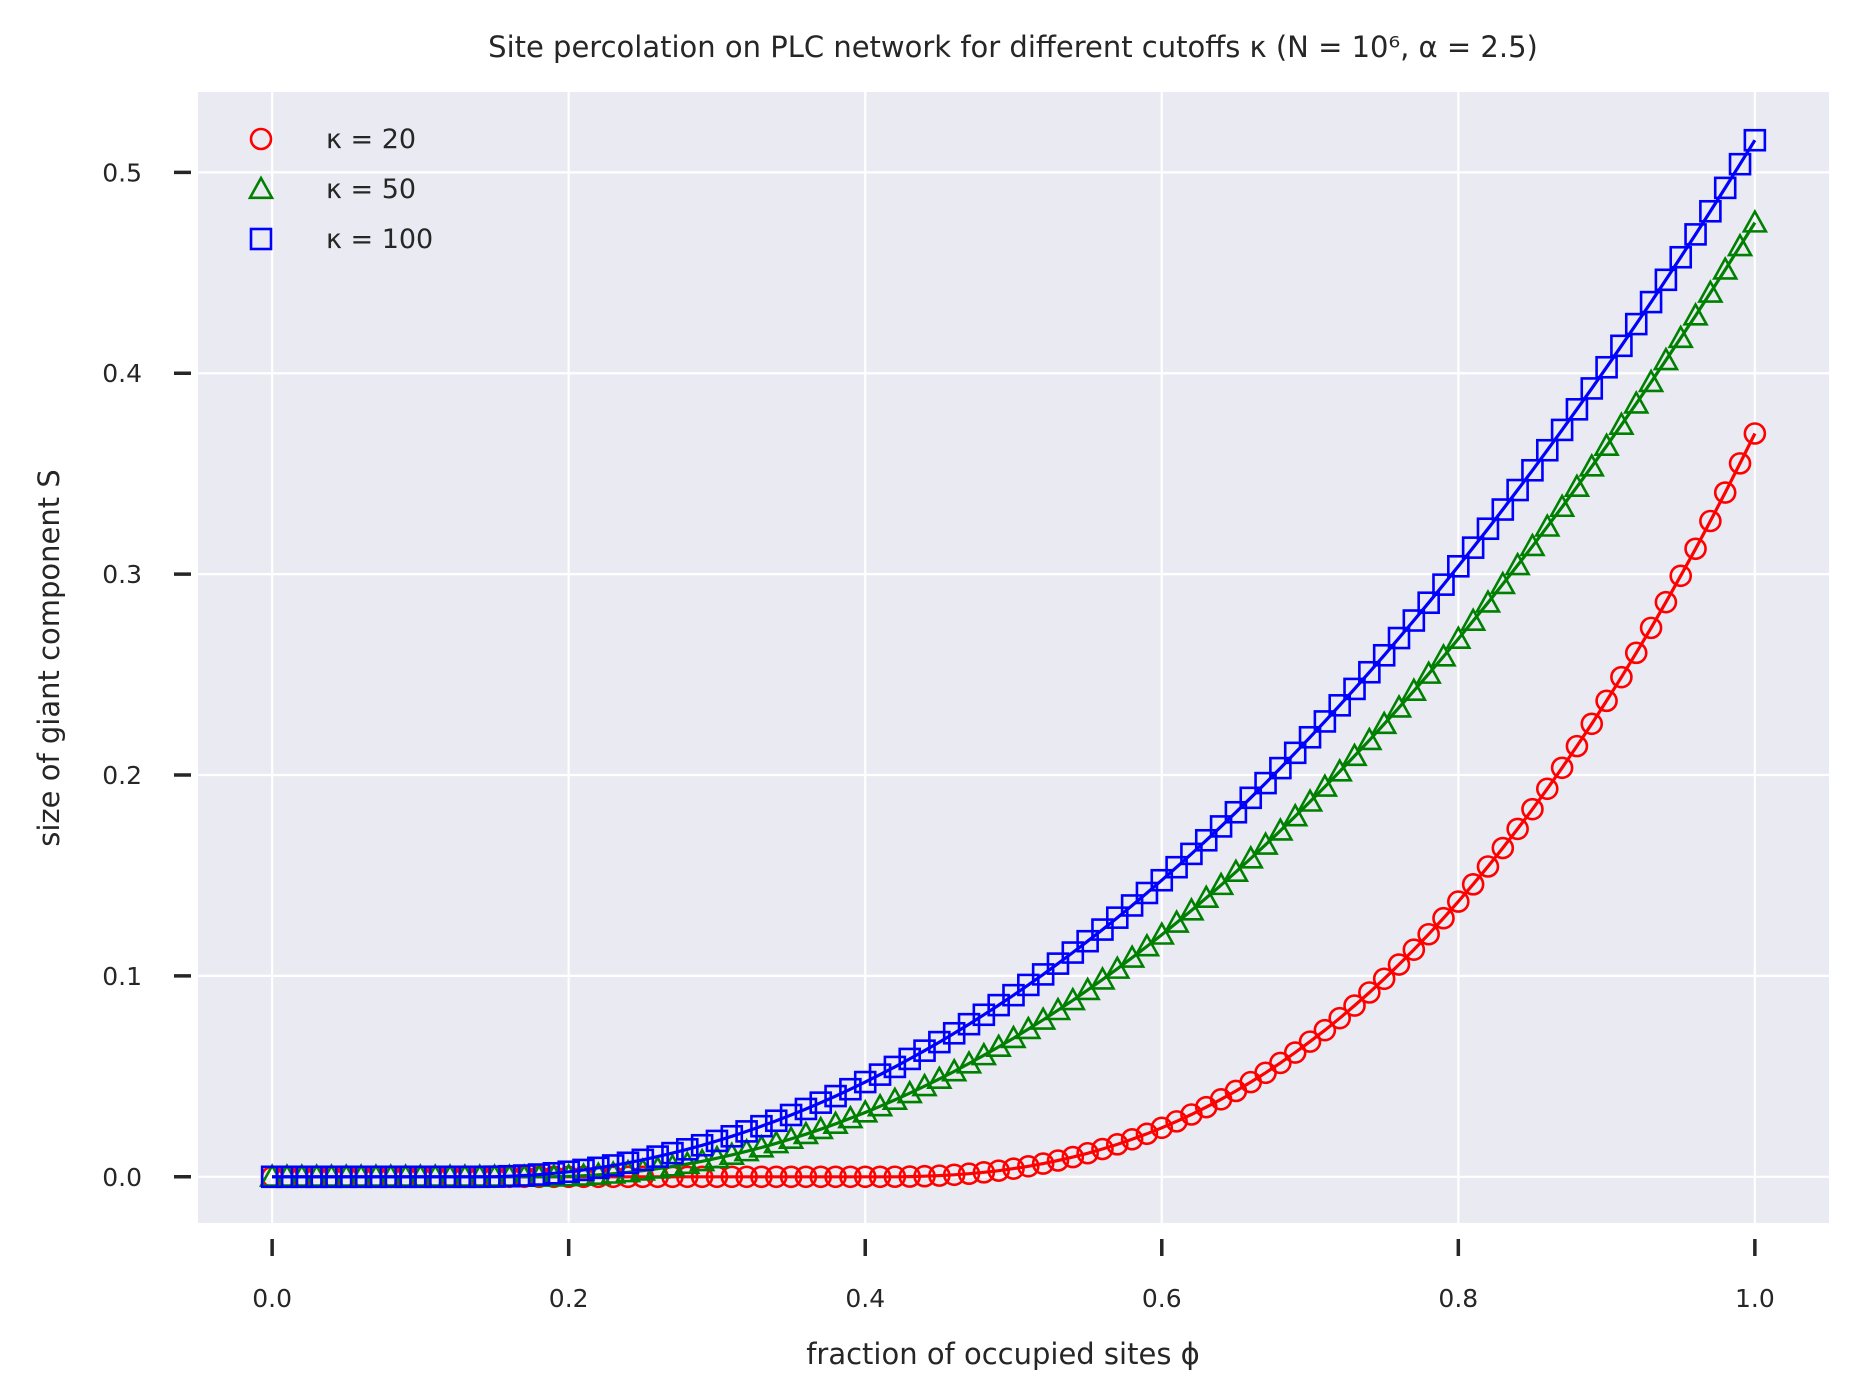  What do you see at coordinates (1003, 1354) in the screenshot?
I see `x-axis-label: fraction of occupied sites ϕ` at bounding box center [1003, 1354].